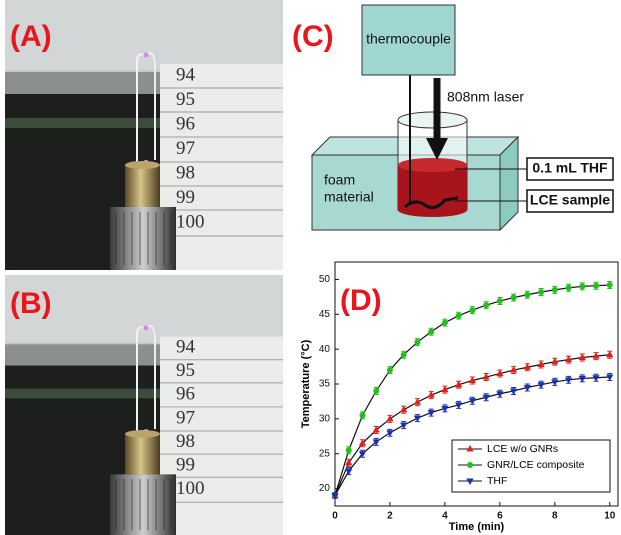 This screenshot has height=535, width=621. I want to click on x-tick-label: 10, so click(610, 516).